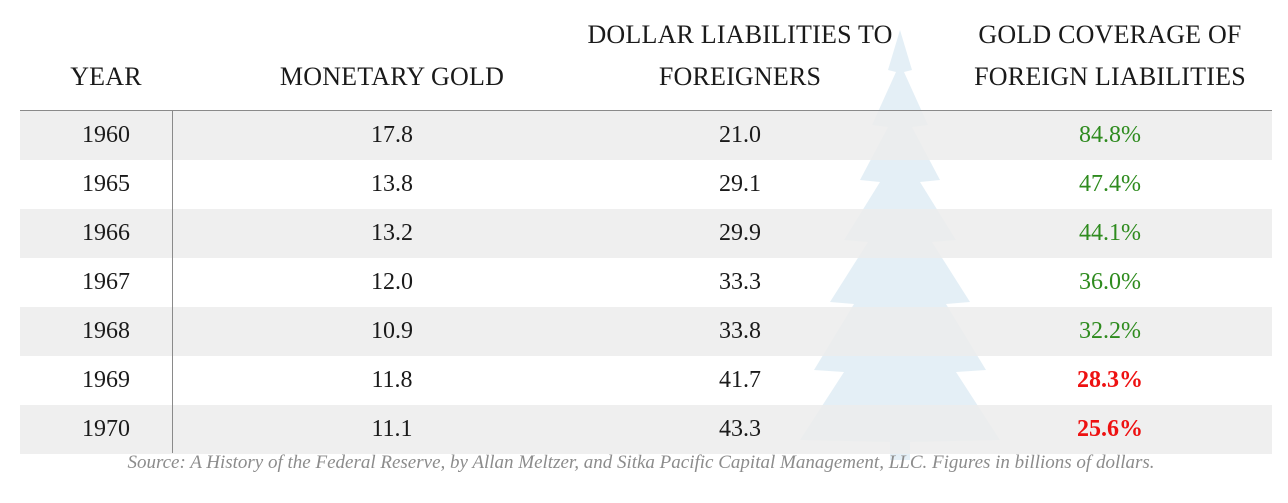 This screenshot has width=1288, height=503. Describe the element at coordinates (646, 282) in the screenshot. I see `table-row: 1967 12.0 33.3 36.0%` at that location.